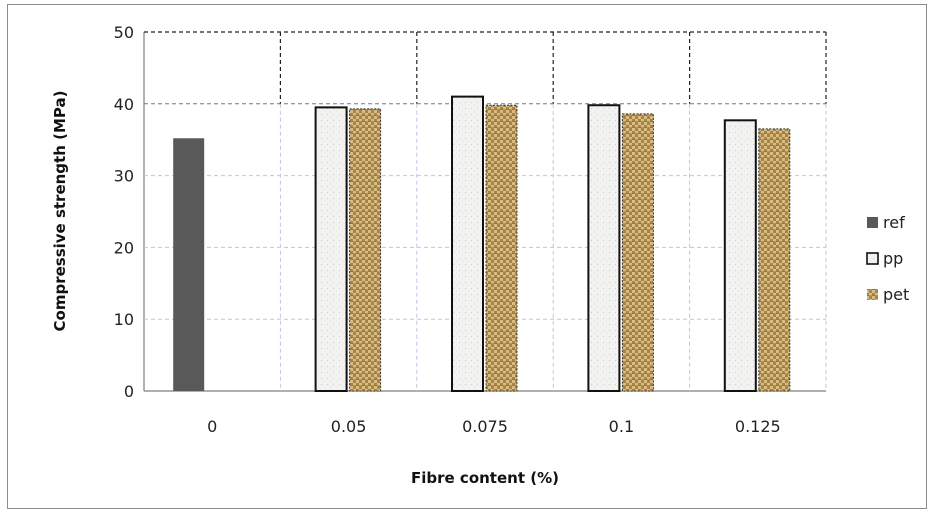 This screenshot has width=939, height=515. Describe the element at coordinates (872, 294) in the screenshot. I see `legend-swatch-pet` at that location.